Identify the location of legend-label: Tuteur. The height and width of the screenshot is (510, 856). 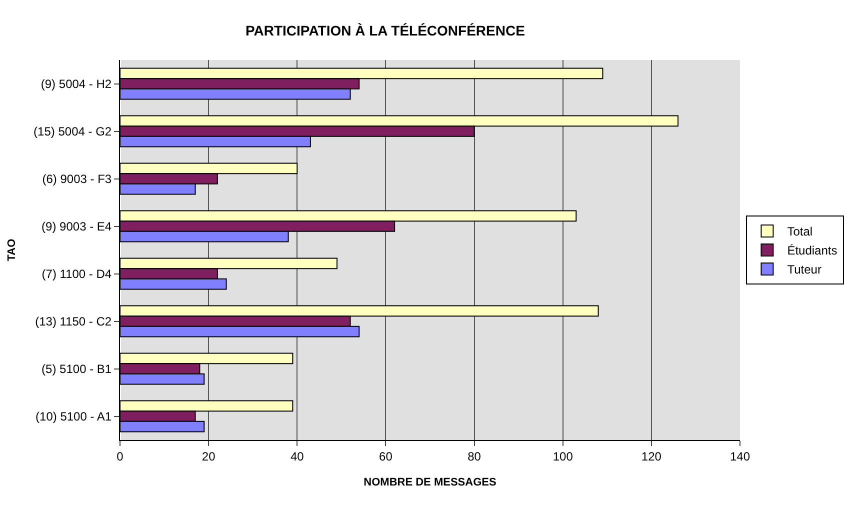
(804, 269).